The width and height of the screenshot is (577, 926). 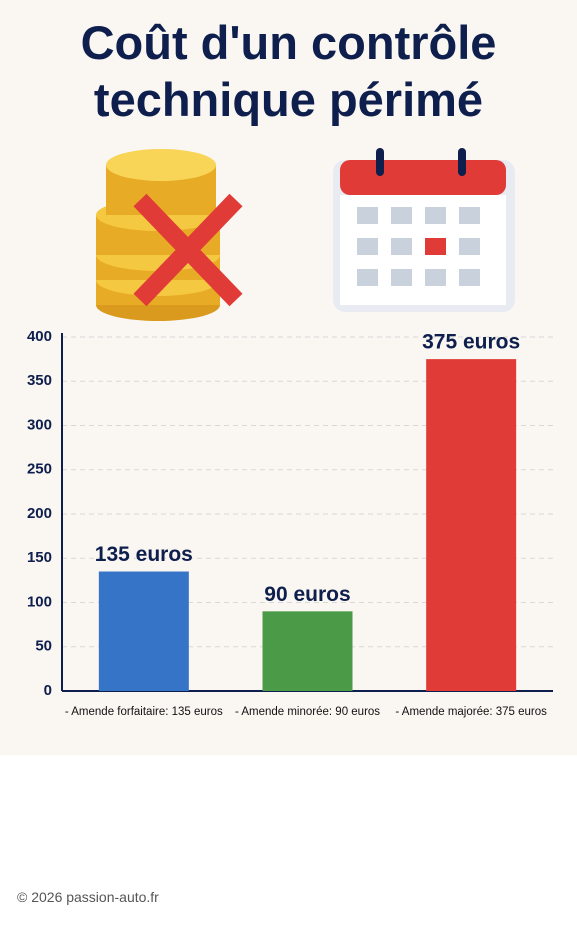 What do you see at coordinates (424, 230) in the screenshot?
I see `calendar-icon` at bounding box center [424, 230].